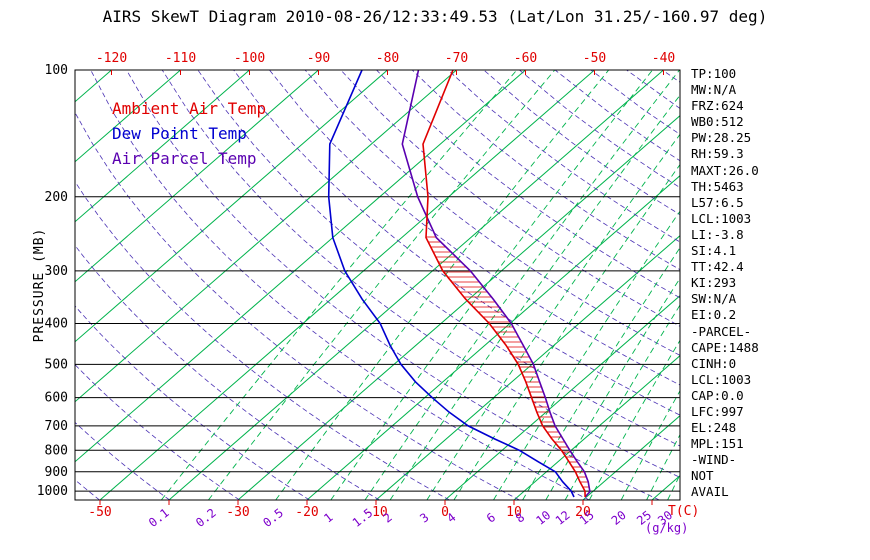 The height and width of the screenshot is (560, 870). Describe the element at coordinates (717, 106) in the screenshot. I see `stats-line: FRZ:624` at that location.